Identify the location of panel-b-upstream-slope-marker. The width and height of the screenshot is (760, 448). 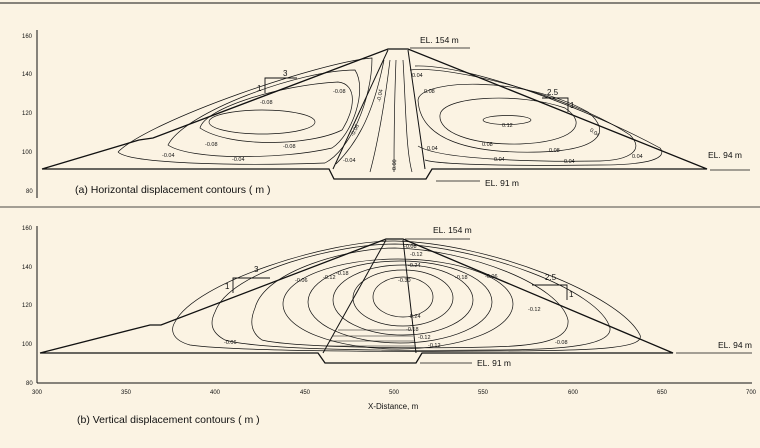
(251, 285).